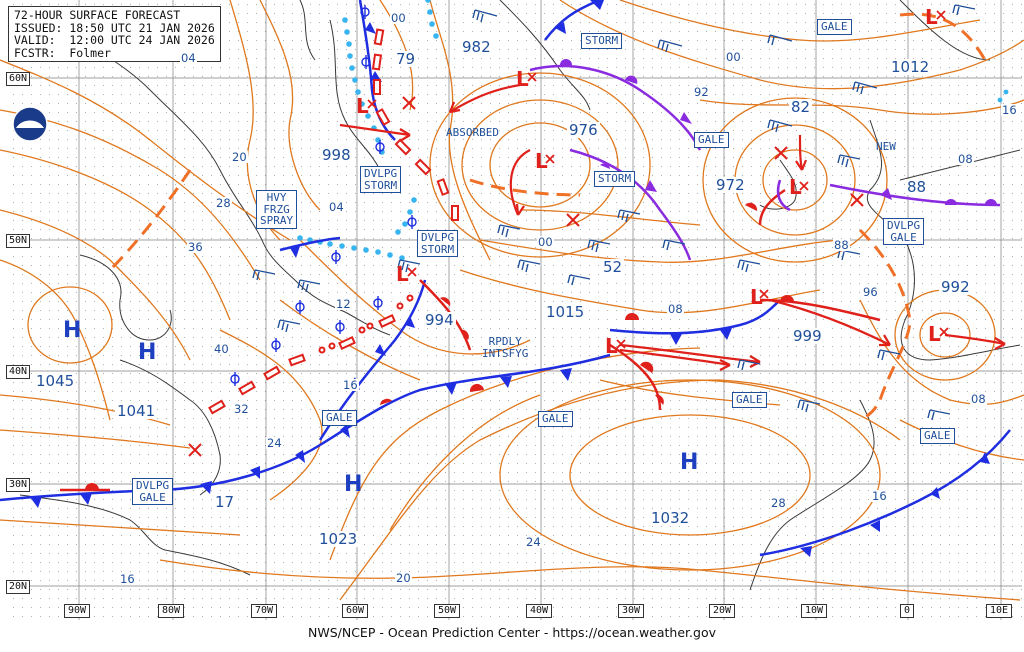 The height and width of the screenshot is (652, 1024). I want to click on heavy-freezing-spray-label: HVY FRZG SPRAY, so click(277, 209).